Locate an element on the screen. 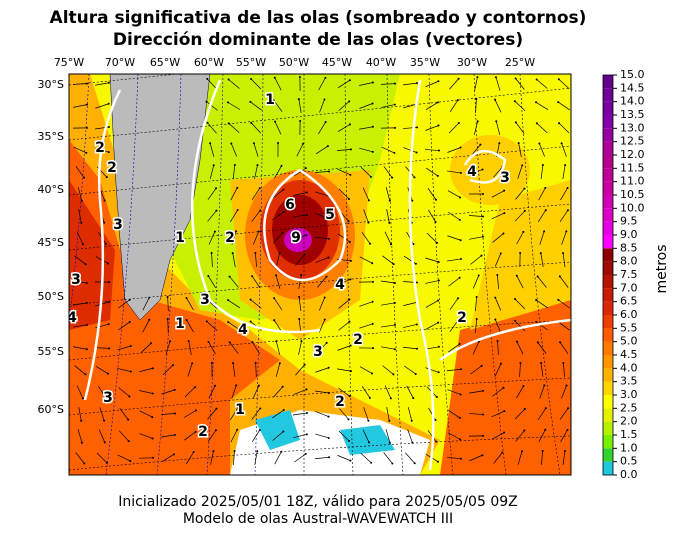  colorbar-tick-label: 0.0 is located at coordinates (629, 474).